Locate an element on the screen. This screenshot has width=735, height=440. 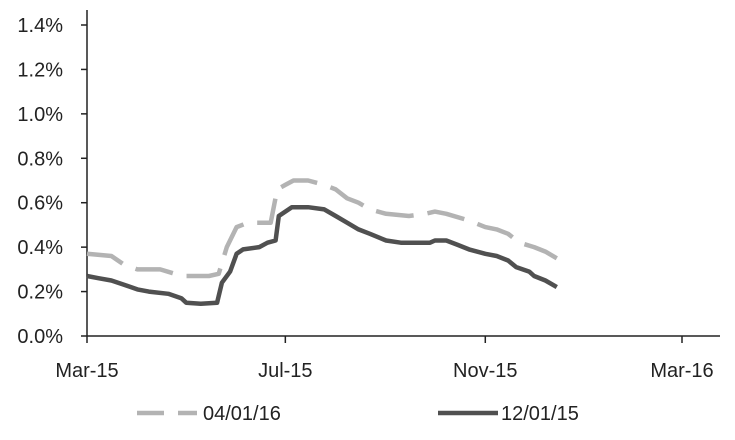
legend-label-1: 04/01/16 is located at coordinates (242, 414).